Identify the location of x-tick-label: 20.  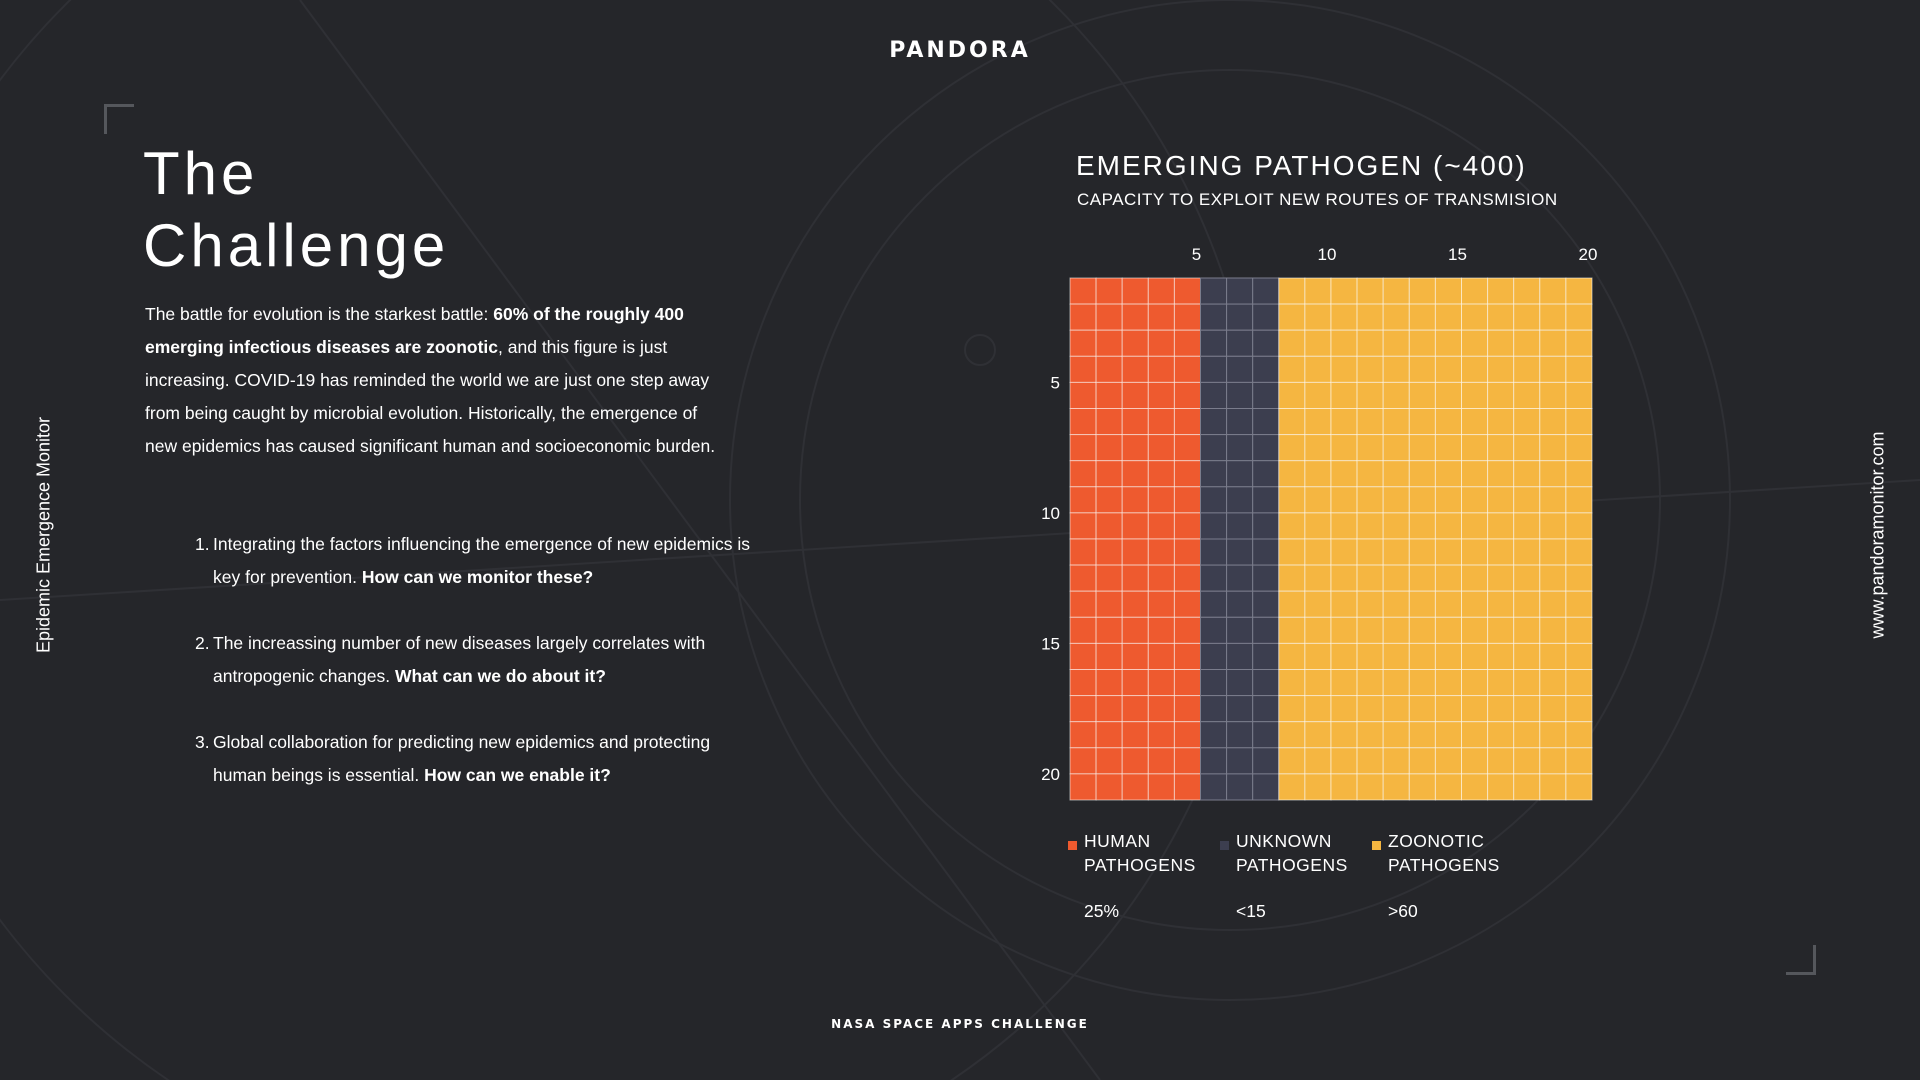
(1588, 254).